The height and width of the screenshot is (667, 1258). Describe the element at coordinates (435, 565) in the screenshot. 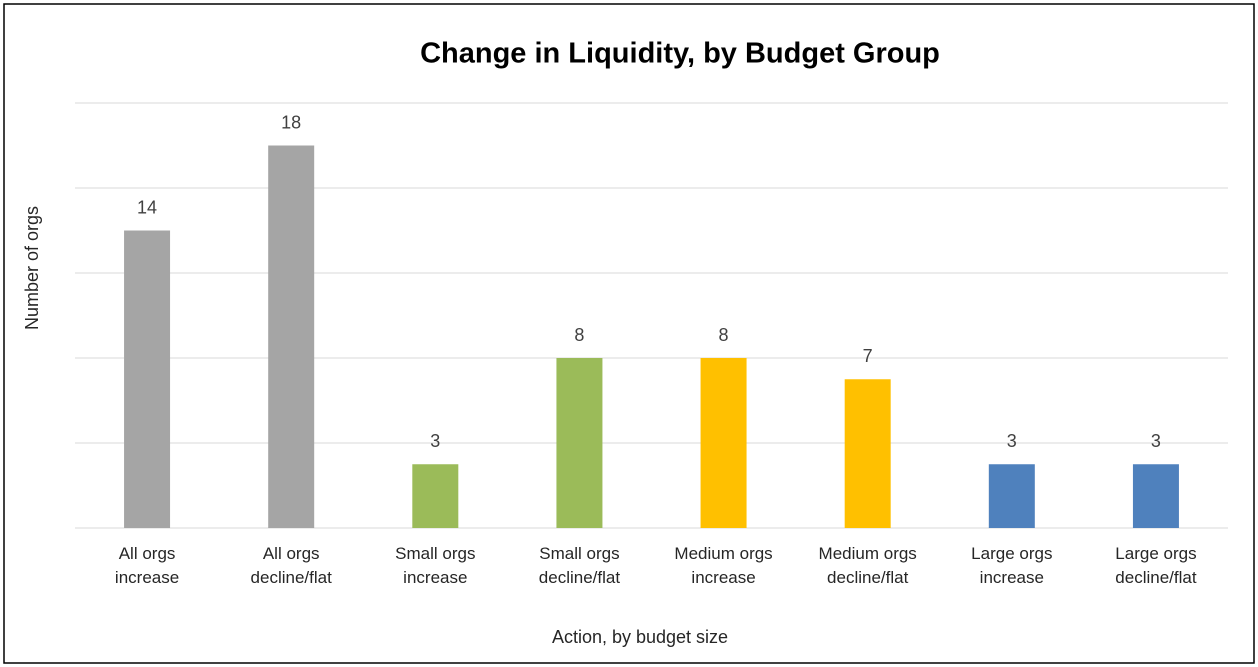

I see `x-tick-label: Small orgs increase` at that location.